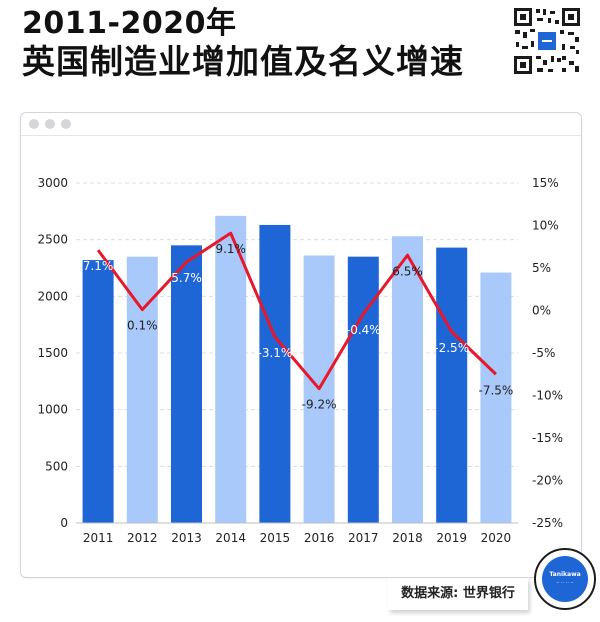  I want to click on brand-badge-sub: ·· ·· ·· ··, so click(565, 583).